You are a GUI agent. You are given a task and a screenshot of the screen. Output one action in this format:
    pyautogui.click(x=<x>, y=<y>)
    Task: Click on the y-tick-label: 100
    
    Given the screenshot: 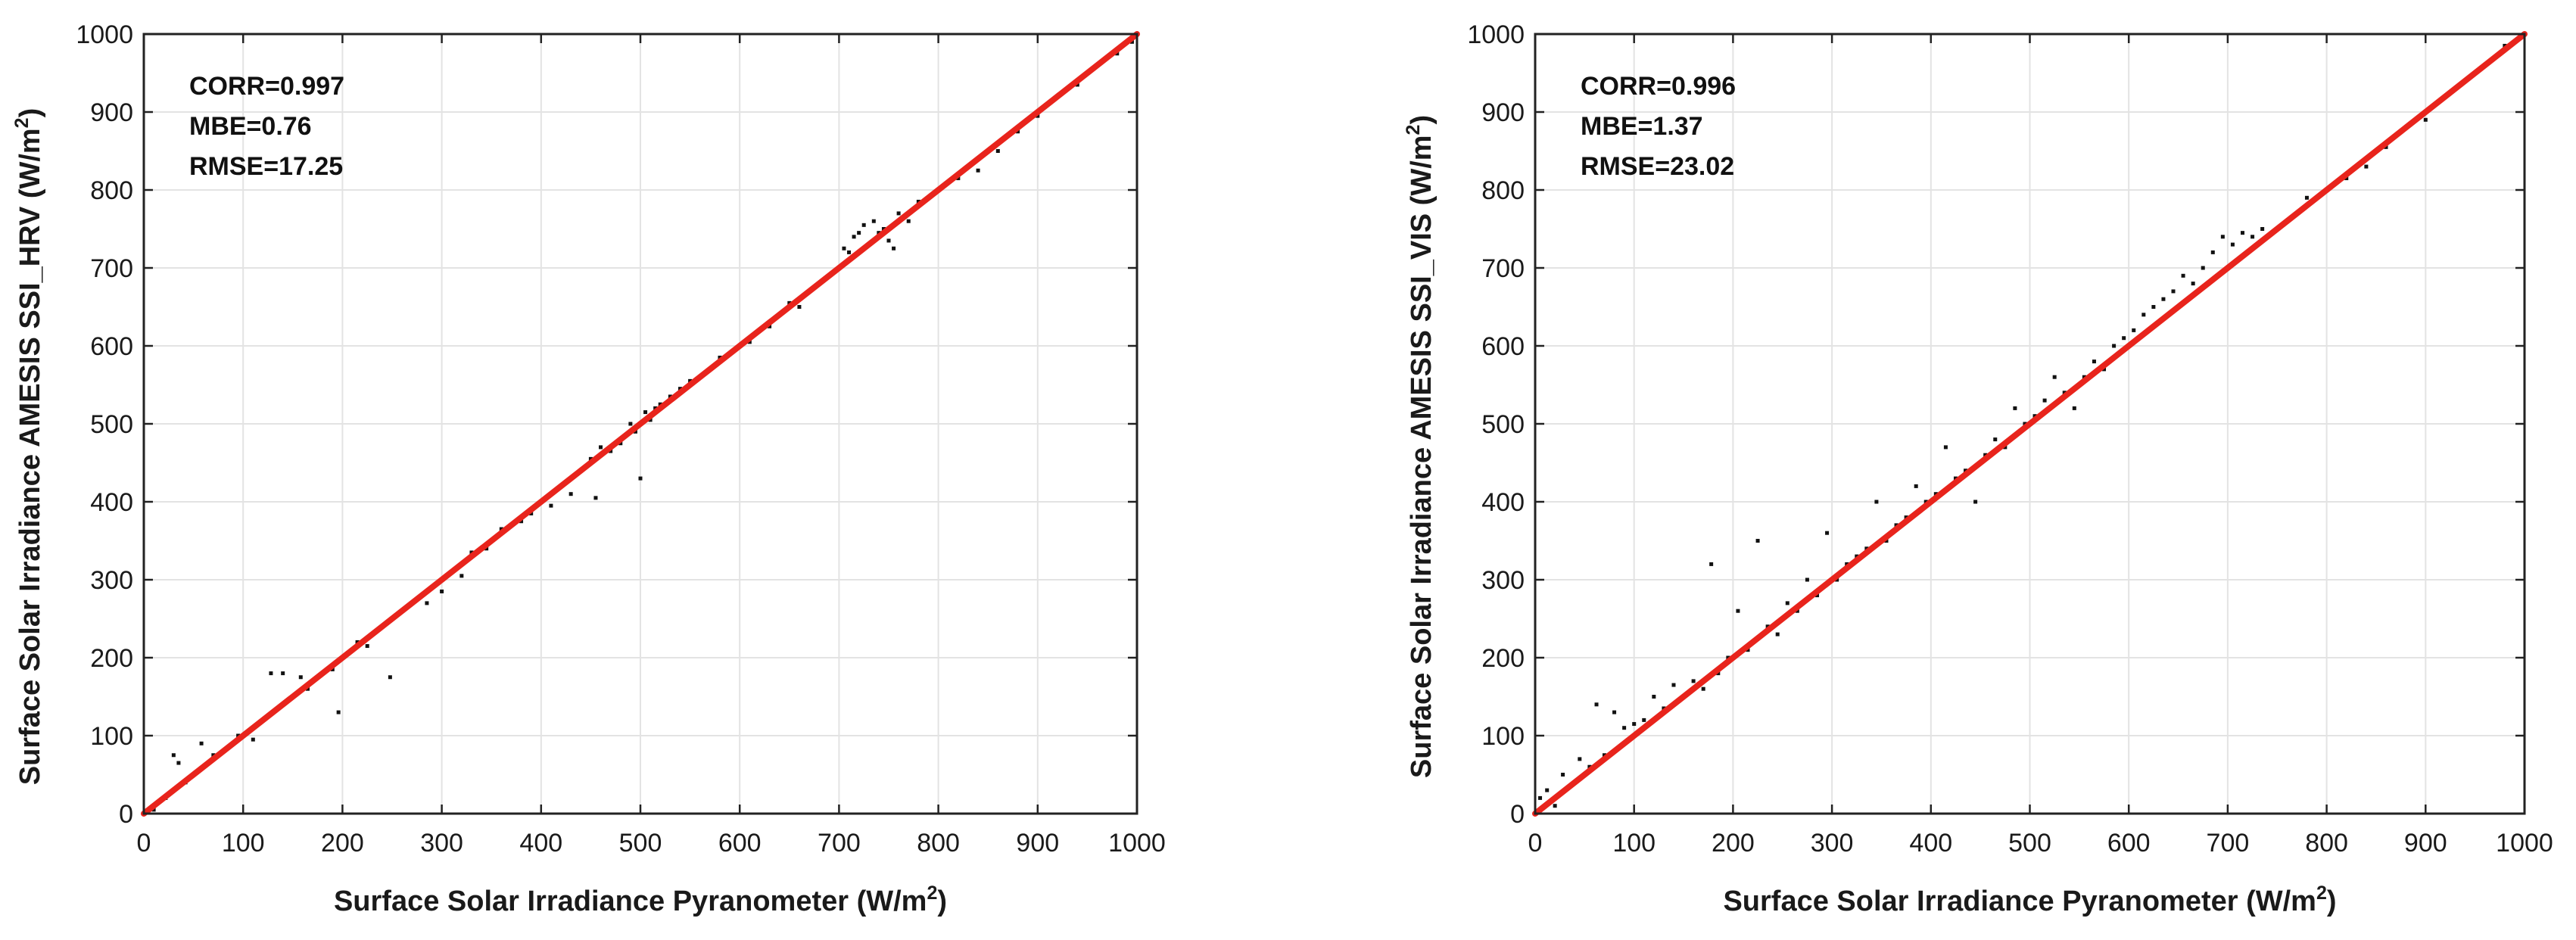 What is the action you would take?
    pyautogui.click(x=111, y=736)
    